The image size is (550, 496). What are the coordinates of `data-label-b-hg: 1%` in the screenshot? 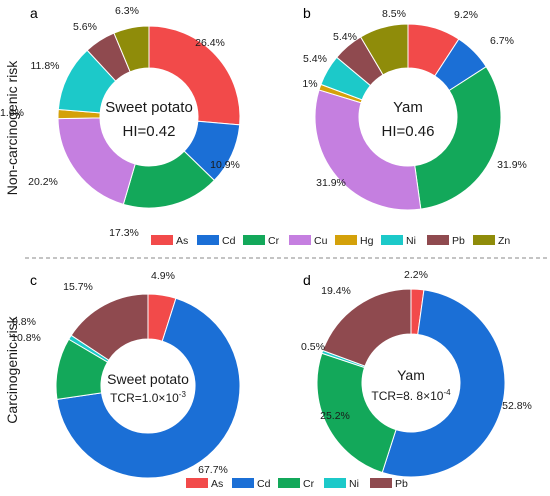 It's located at (309, 84).